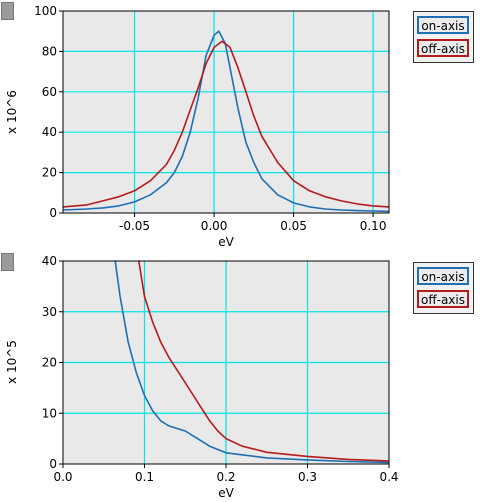 This screenshot has width=480, height=502. Describe the element at coordinates (443, 299) in the screenshot. I see `legend-item-off-axis-2: off-axis` at that location.